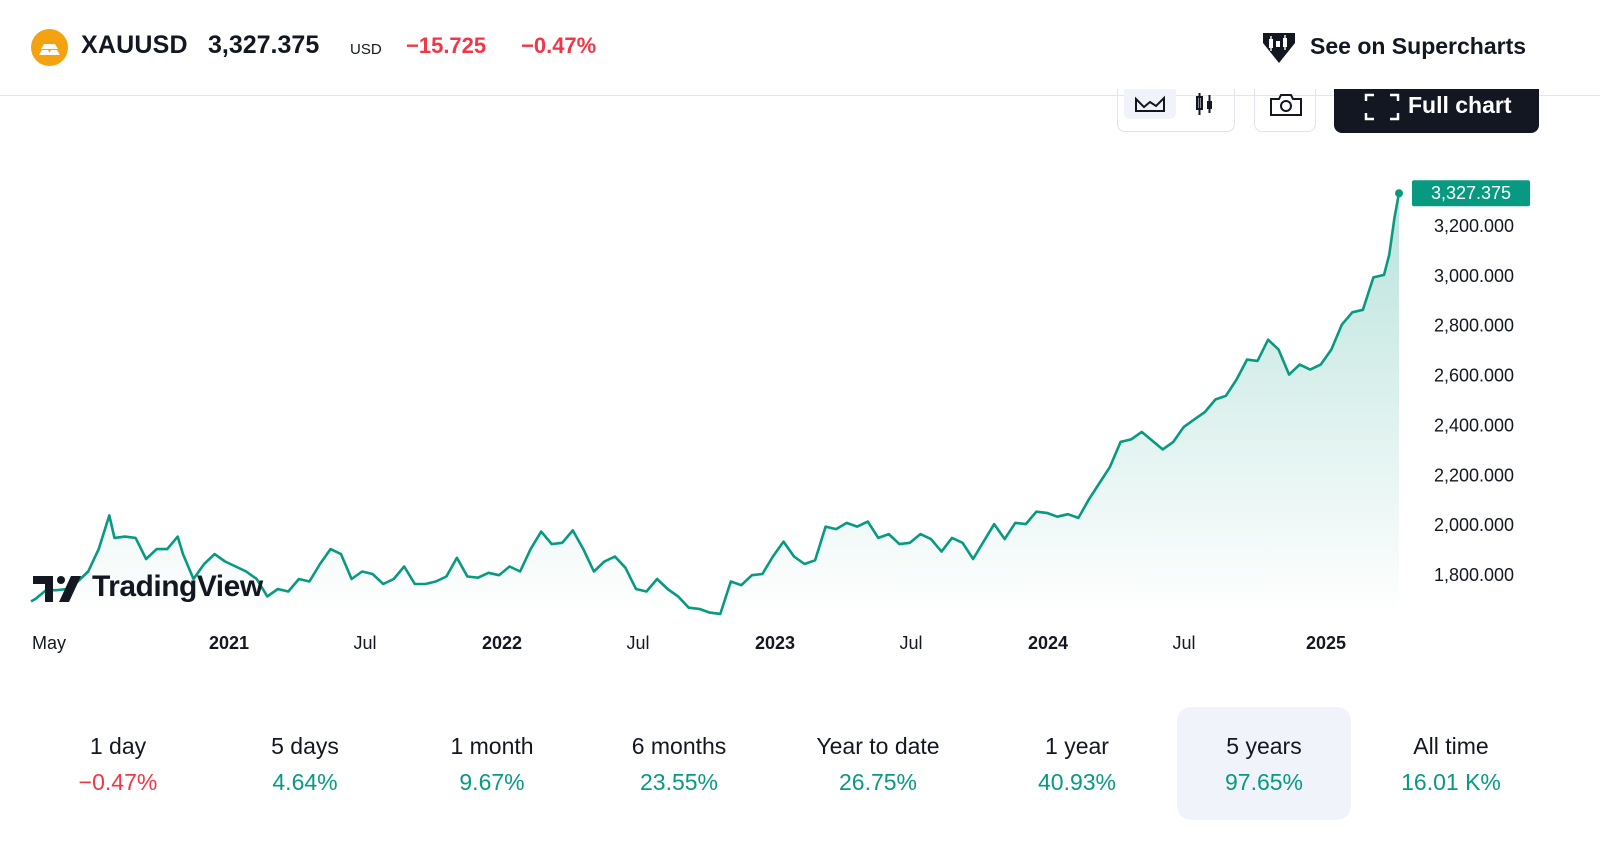 Image resolution: width=1600 pixels, height=859 pixels. I want to click on x-tick-label: 2024, so click(1048, 643).